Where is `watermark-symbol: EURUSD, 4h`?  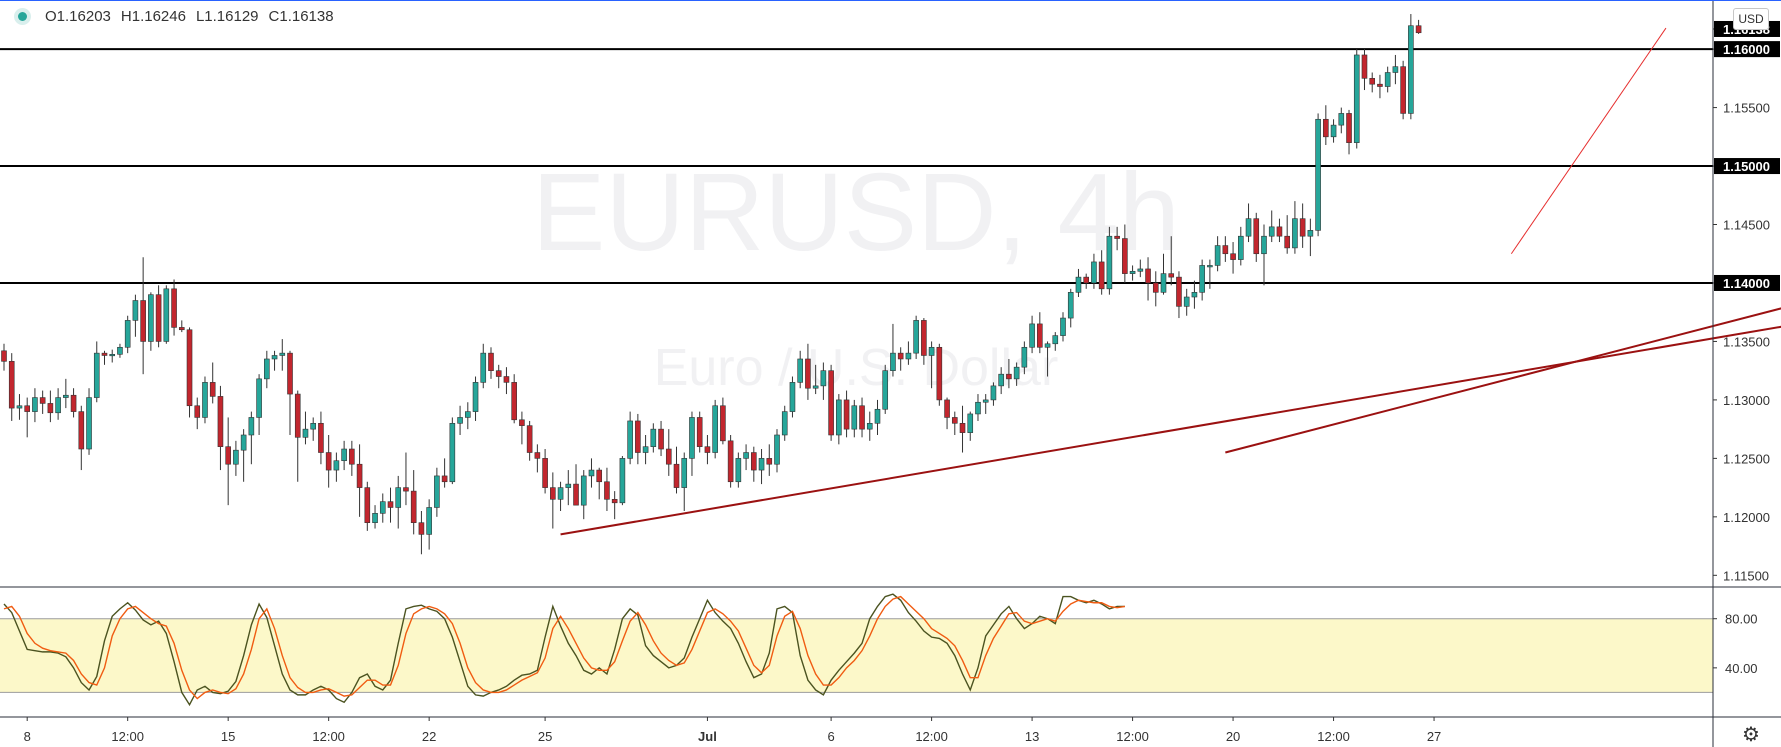
watermark-symbol: EURUSD, 4h is located at coordinates (856, 212).